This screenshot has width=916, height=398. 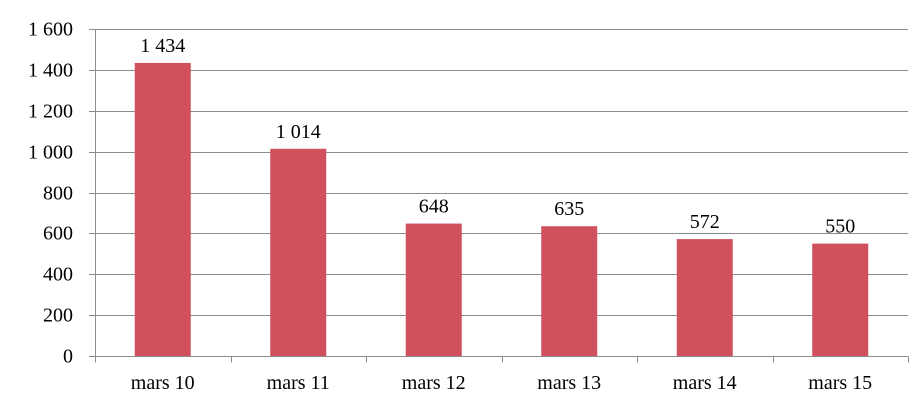 I want to click on y-tick-label: 1 400, so click(x=50, y=71).